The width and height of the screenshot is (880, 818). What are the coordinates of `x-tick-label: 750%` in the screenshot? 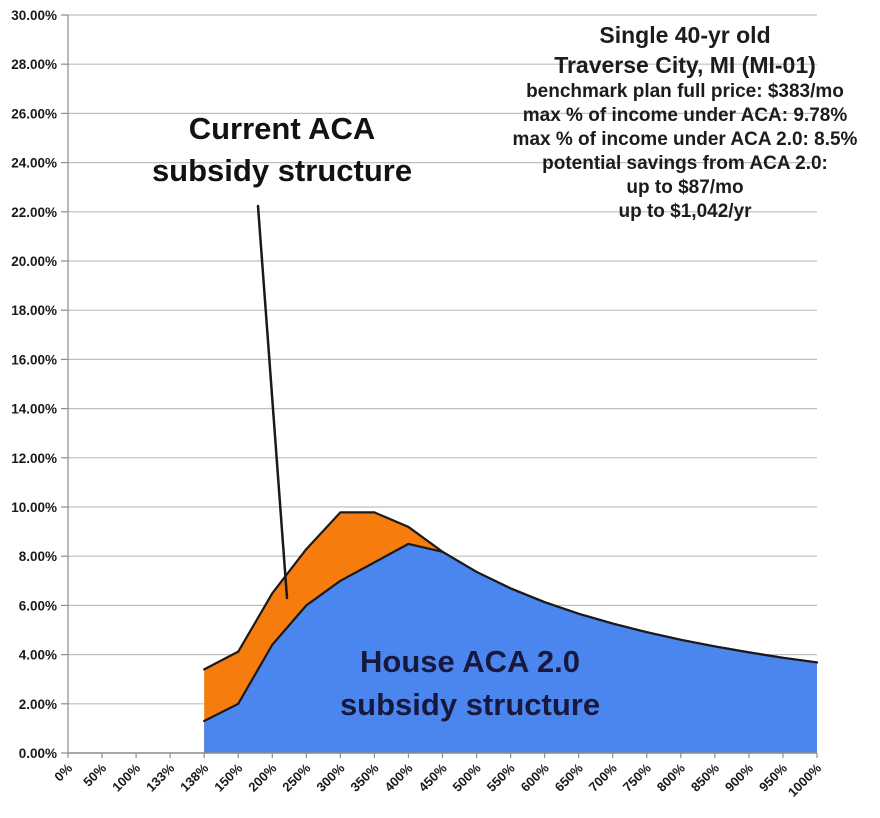 It's located at (637, 777).